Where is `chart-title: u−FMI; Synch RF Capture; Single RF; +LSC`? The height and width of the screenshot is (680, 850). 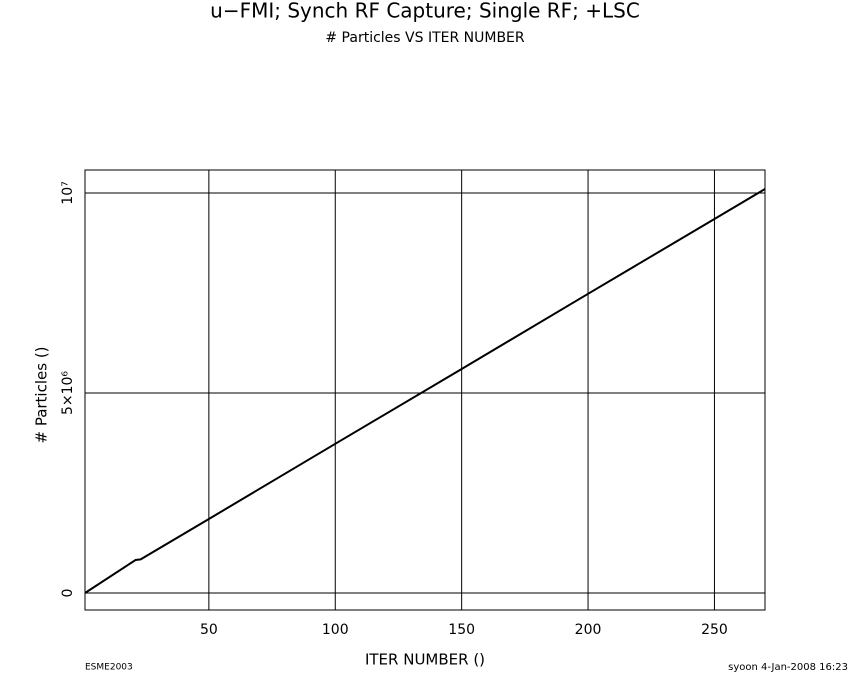
chart-title: u−FMI; Synch RF Capture; Single RF; +LSC is located at coordinates (425, 11).